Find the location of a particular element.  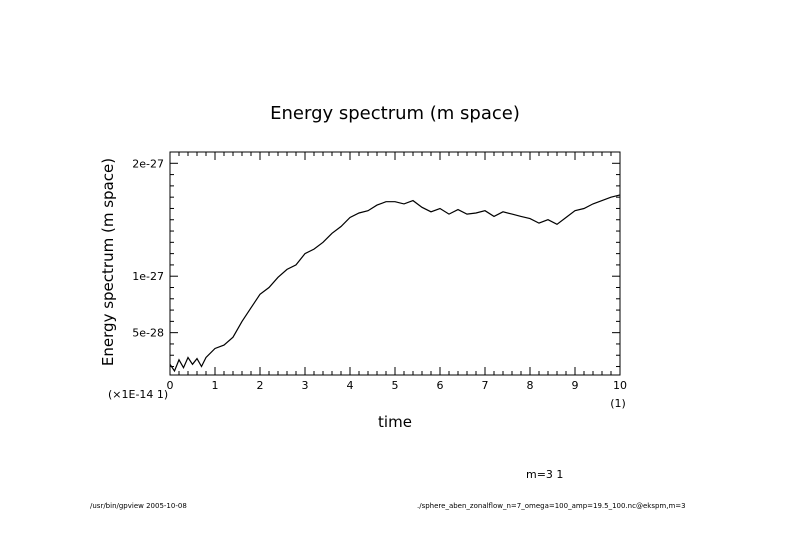

x-tick-label: 5 is located at coordinates (395, 385).